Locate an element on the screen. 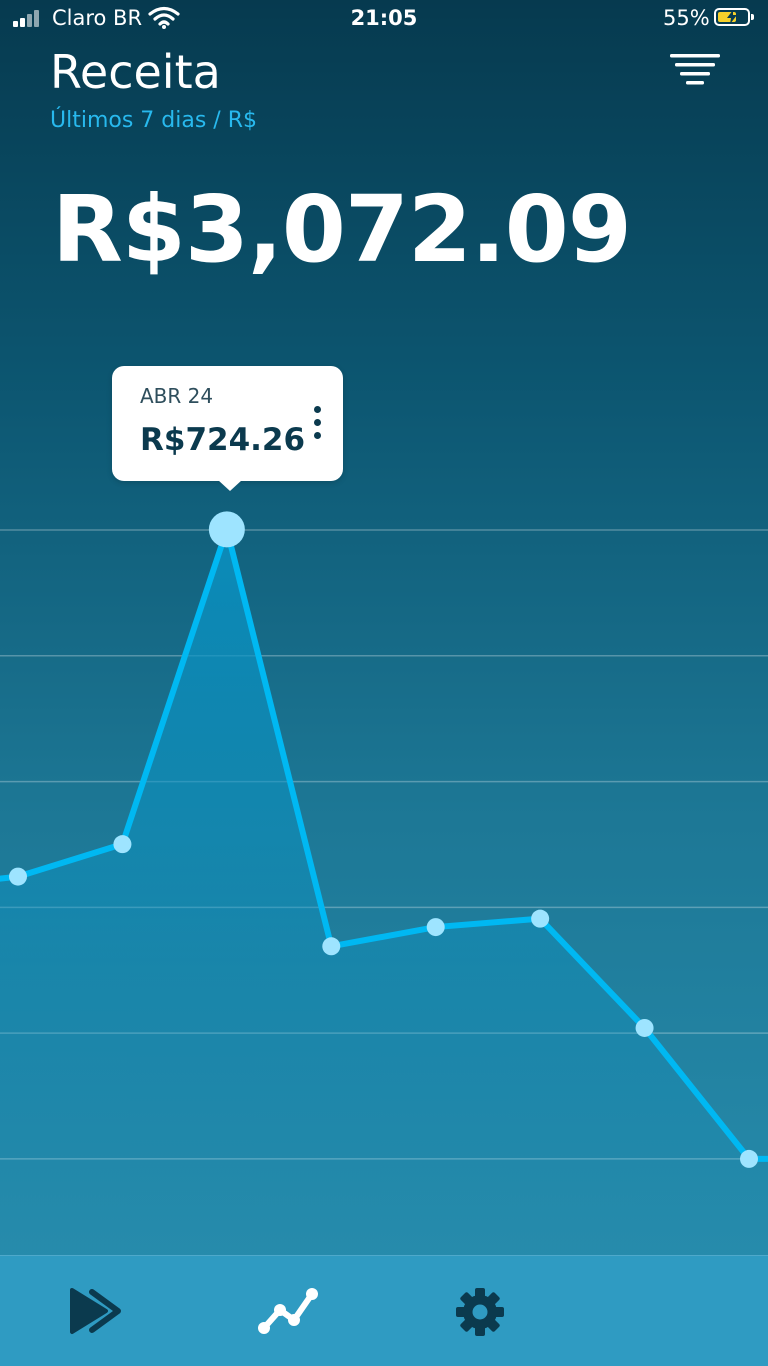 Image resolution: width=768 pixels, height=1366 pixels. signal-strength-icon is located at coordinates (29, 18).